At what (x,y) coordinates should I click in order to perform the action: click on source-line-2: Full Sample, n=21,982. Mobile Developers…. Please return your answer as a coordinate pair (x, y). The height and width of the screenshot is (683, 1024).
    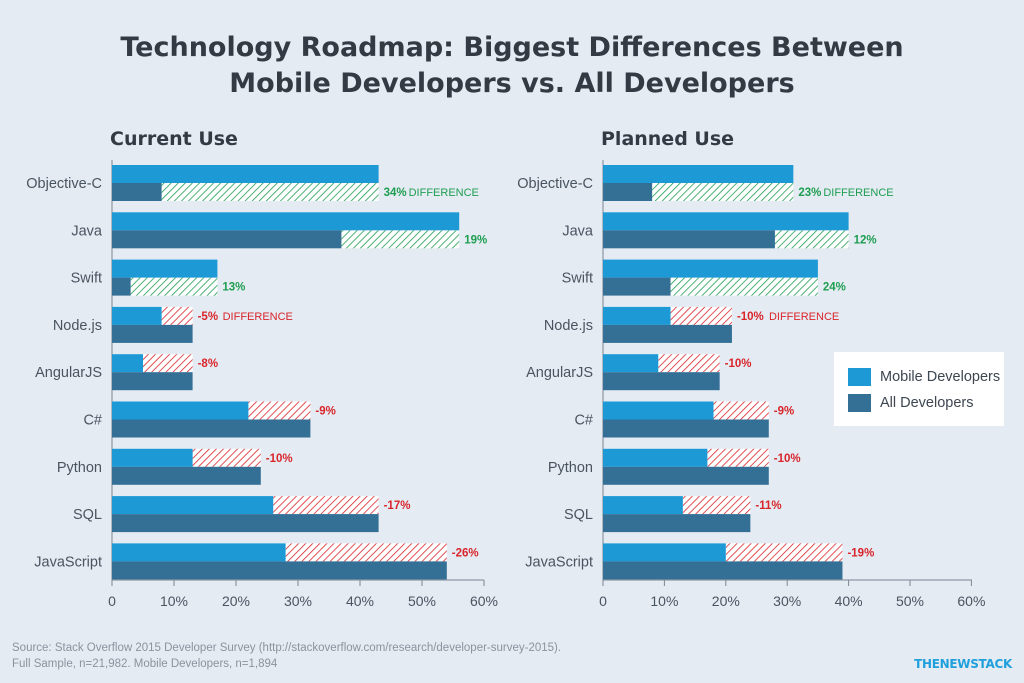
    Looking at the image, I should click on (145, 664).